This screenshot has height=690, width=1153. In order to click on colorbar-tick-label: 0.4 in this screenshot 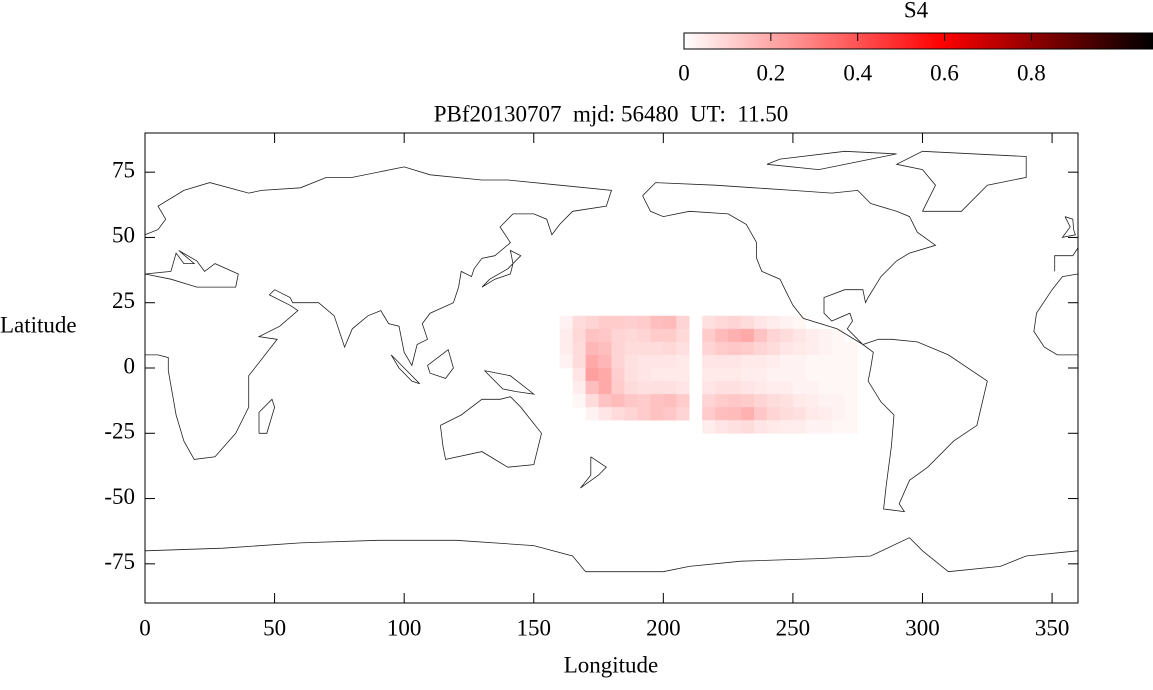, I will do `click(857, 72)`.